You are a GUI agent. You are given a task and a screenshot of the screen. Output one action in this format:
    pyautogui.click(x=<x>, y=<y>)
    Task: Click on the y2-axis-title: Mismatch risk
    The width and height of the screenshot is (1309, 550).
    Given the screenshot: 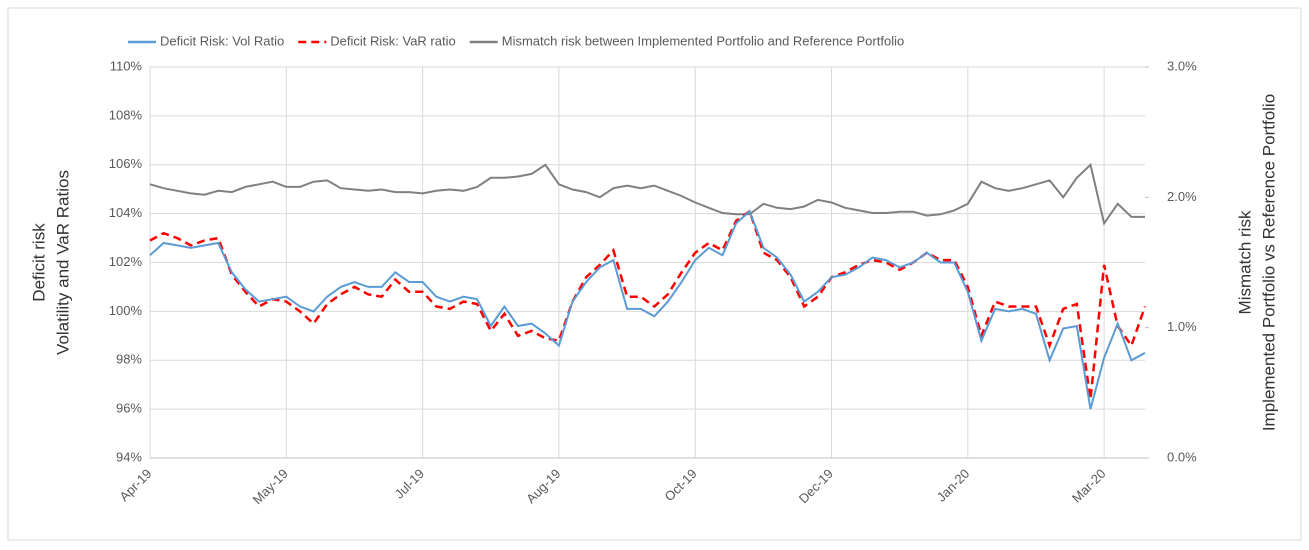 What is the action you would take?
    pyautogui.click(x=1244, y=262)
    